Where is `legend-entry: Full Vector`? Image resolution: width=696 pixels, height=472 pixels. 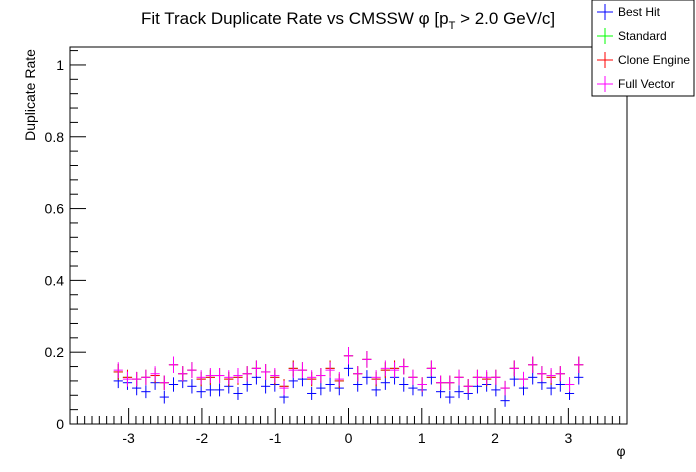 legend-entry: Full Vector is located at coordinates (636, 84).